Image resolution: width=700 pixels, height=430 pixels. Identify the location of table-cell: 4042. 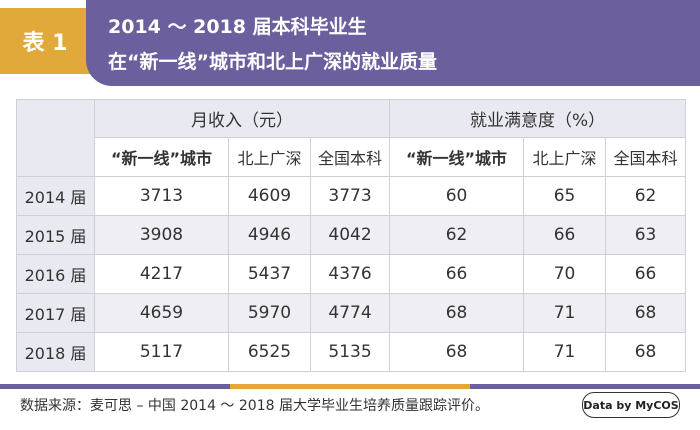
(350, 235).